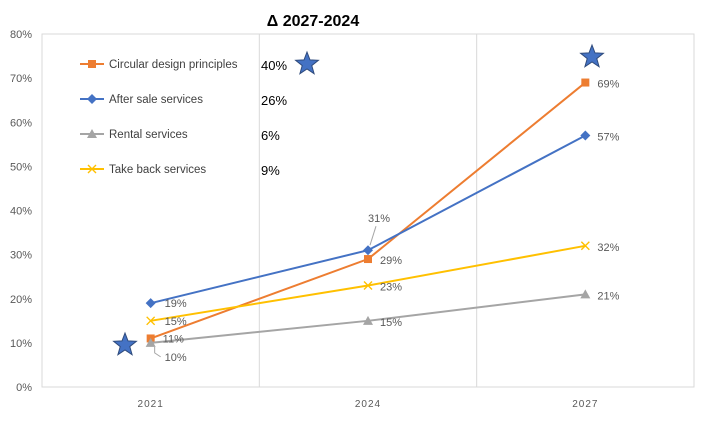 This screenshot has height=426, width=704. What do you see at coordinates (608, 85) in the screenshot?
I see `data-label: 69%` at bounding box center [608, 85].